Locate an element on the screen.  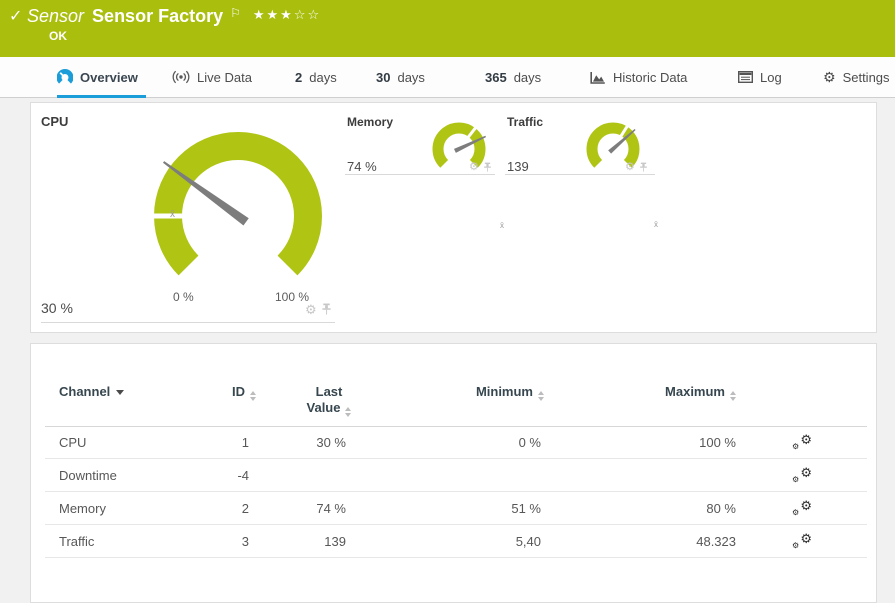
tab-number: 30 is located at coordinates (383, 77).